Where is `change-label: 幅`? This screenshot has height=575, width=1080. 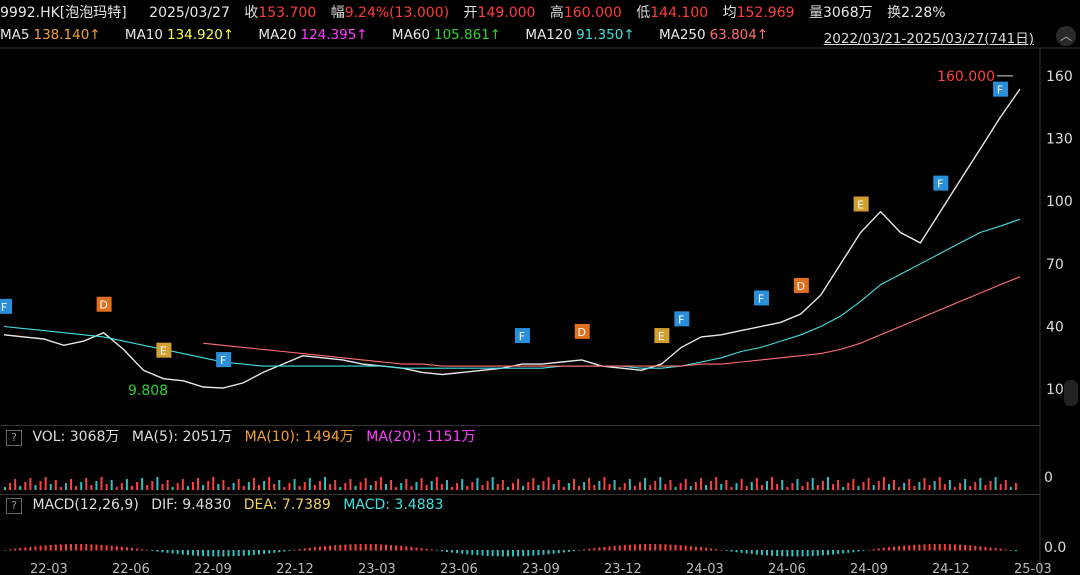
change-label: 幅 is located at coordinates (337, 13).